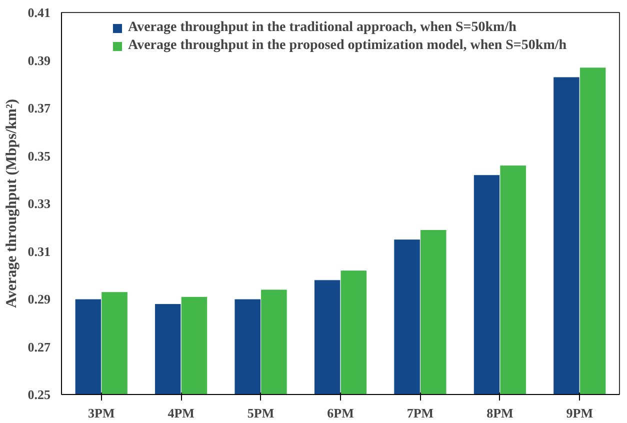 The width and height of the screenshot is (627, 423). What do you see at coordinates (420, 413) in the screenshot?
I see `x-tick-label: 7PM` at bounding box center [420, 413].